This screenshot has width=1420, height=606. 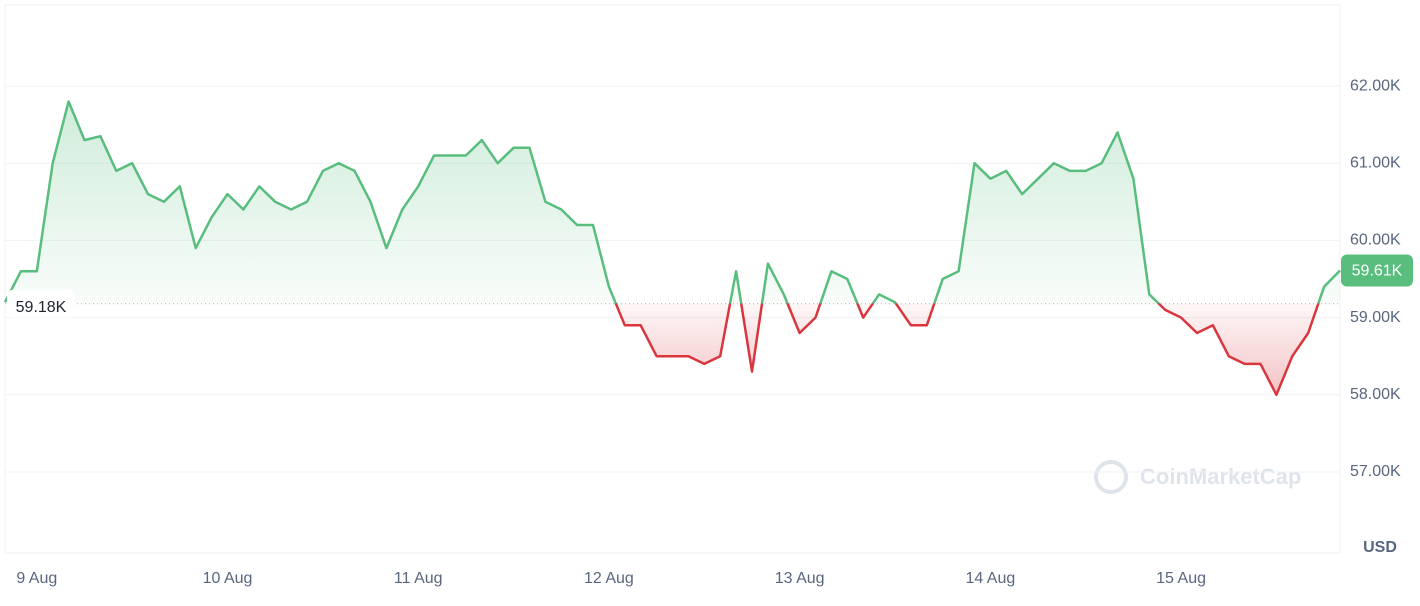 I want to click on x-tick-label: 13 Aug, so click(x=800, y=578).